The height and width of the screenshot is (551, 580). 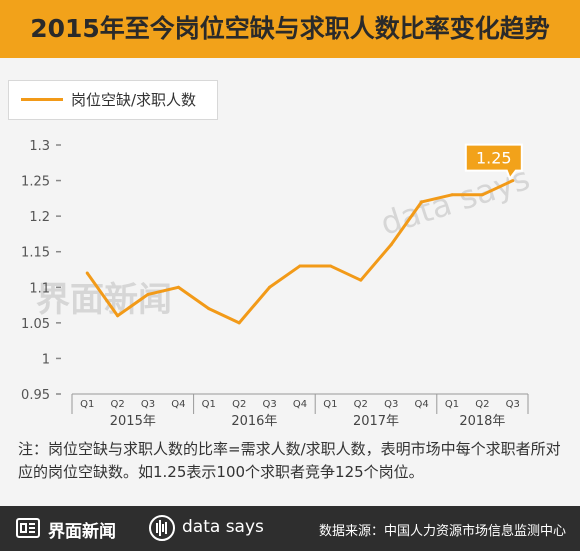 I want to click on footer-bar: 界面新闻 data says 数据来源：中国人力资源市场信息监测中心, so click(x=290, y=528).